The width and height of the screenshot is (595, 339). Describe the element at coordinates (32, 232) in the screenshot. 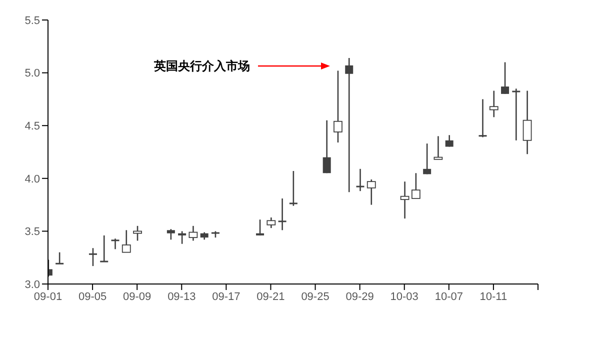

I see `y-tick-label: 3.5` at that location.